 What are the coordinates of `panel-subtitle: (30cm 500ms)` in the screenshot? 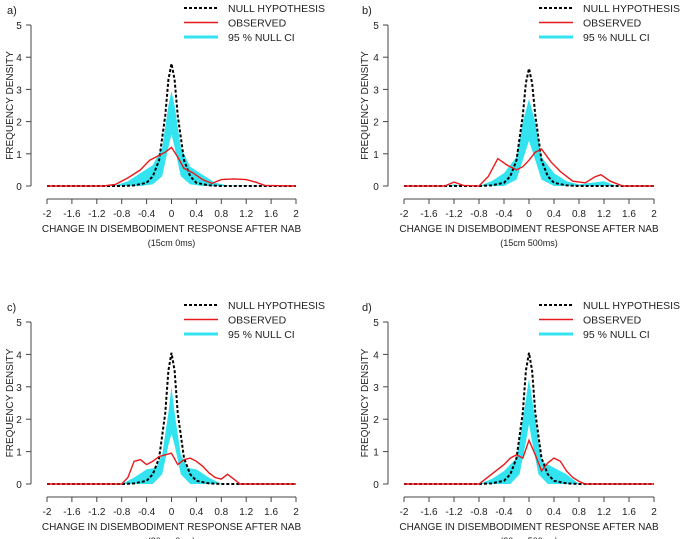 It's located at (529, 537).